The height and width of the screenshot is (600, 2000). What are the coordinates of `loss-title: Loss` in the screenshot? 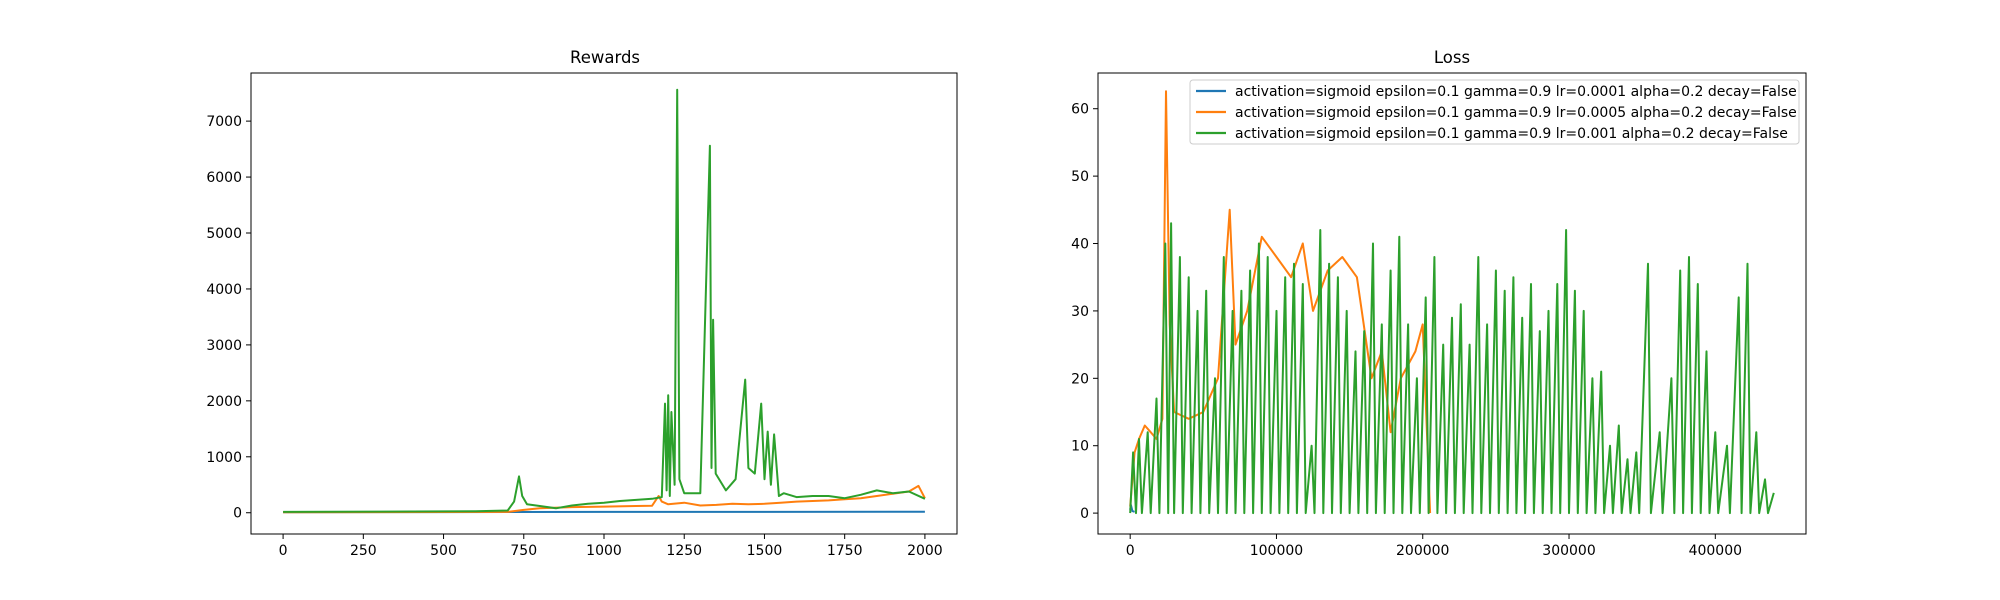 It's located at (1452, 57).